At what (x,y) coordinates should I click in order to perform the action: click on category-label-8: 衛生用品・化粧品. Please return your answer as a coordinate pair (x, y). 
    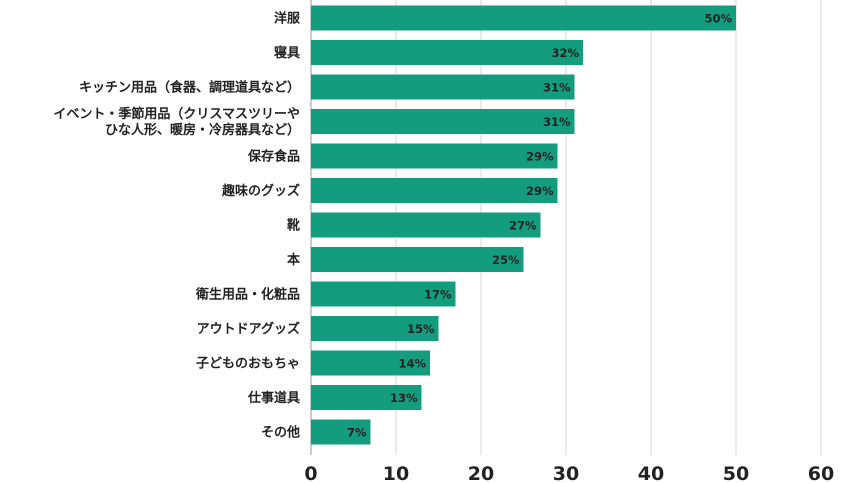
    Looking at the image, I should click on (247, 295).